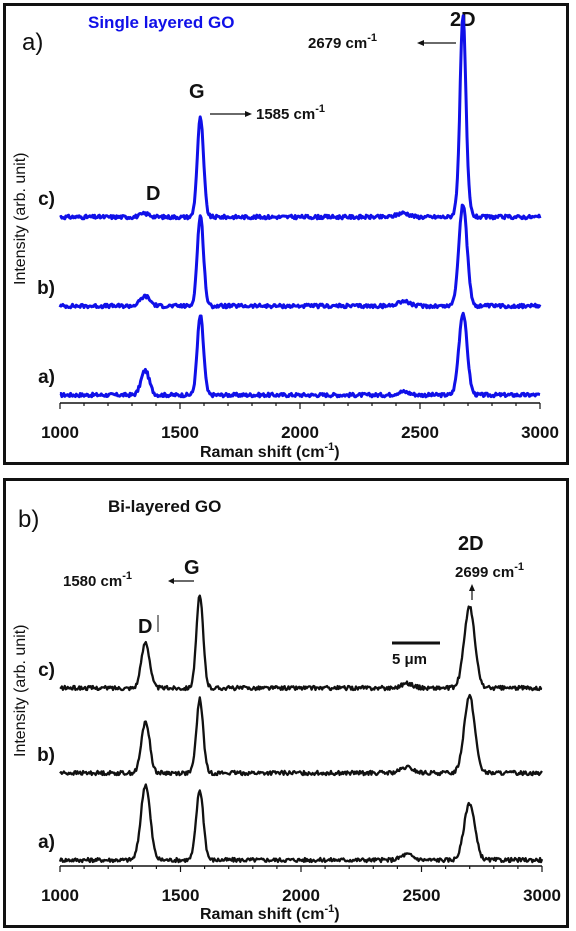 The width and height of the screenshot is (576, 931). Describe the element at coordinates (248, 114) in the screenshot. I see `panel-a-arrowhead-g` at that location.